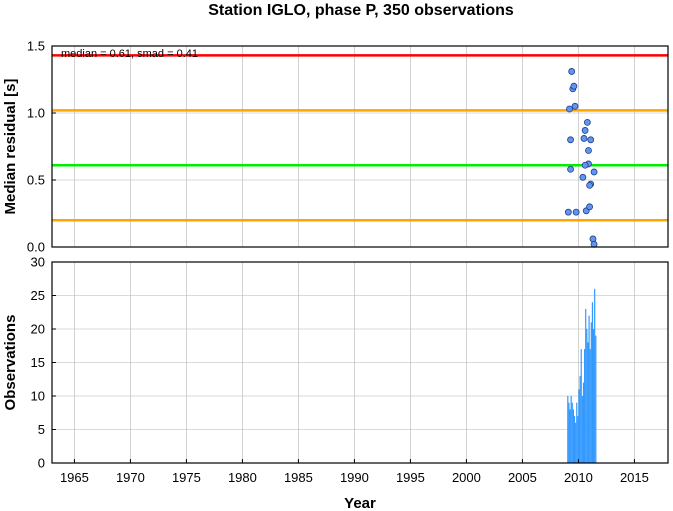  Describe the element at coordinates (186, 477) in the screenshot. I see `x-tick-label-2: 1975` at that location.